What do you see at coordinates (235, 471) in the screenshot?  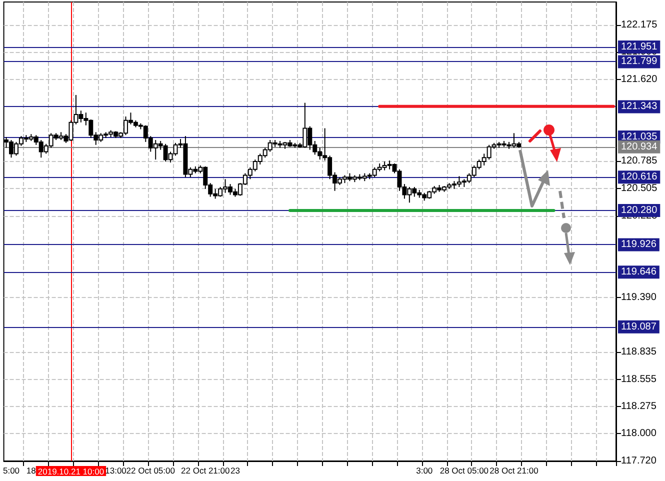 I see `x-tick-label: 23` at bounding box center [235, 471].